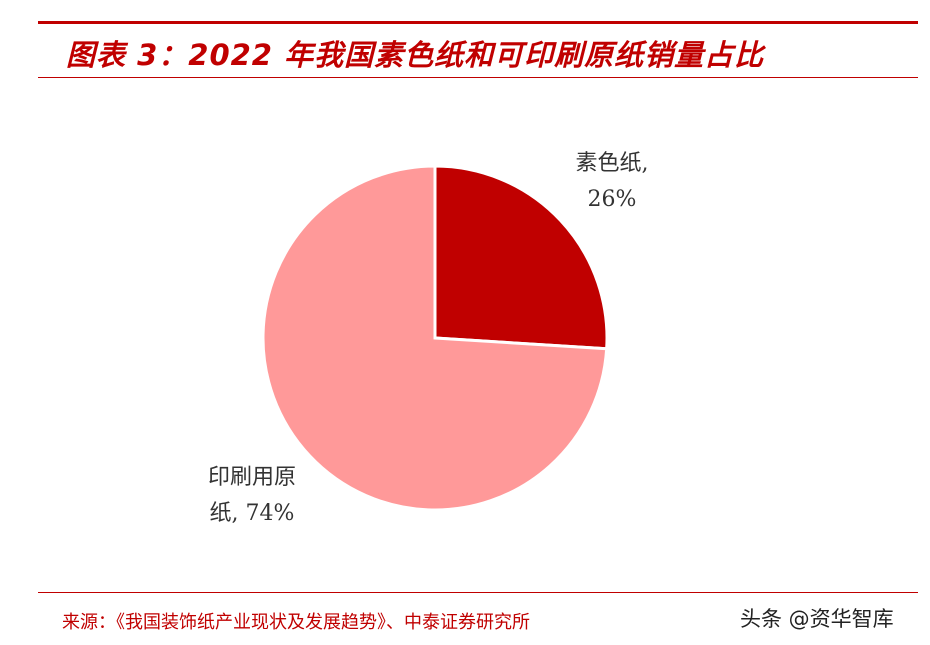 This screenshot has width=930, height=645. Describe the element at coordinates (817, 619) in the screenshot. I see `watermark: 头条 @资华智库` at that location.